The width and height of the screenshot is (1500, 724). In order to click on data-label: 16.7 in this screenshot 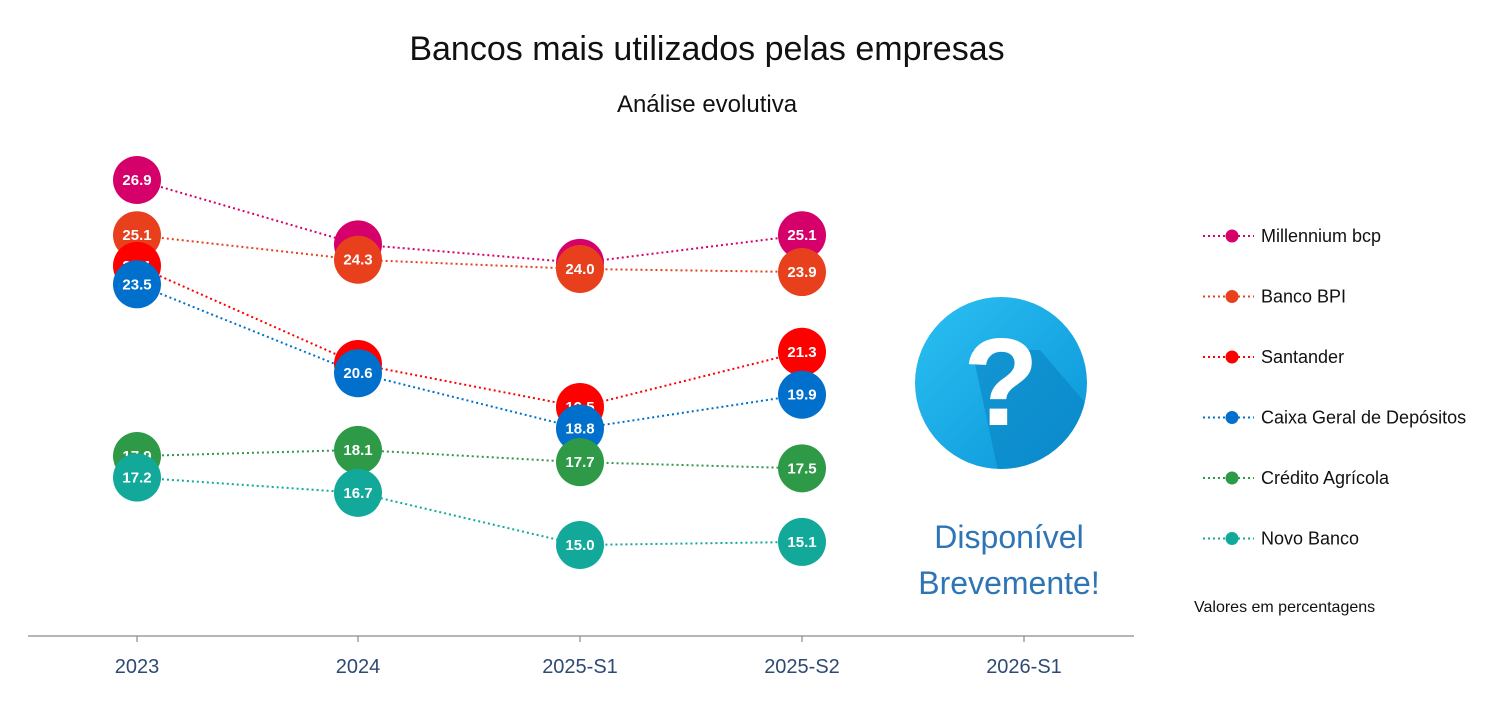, I will do `click(357, 493)`.